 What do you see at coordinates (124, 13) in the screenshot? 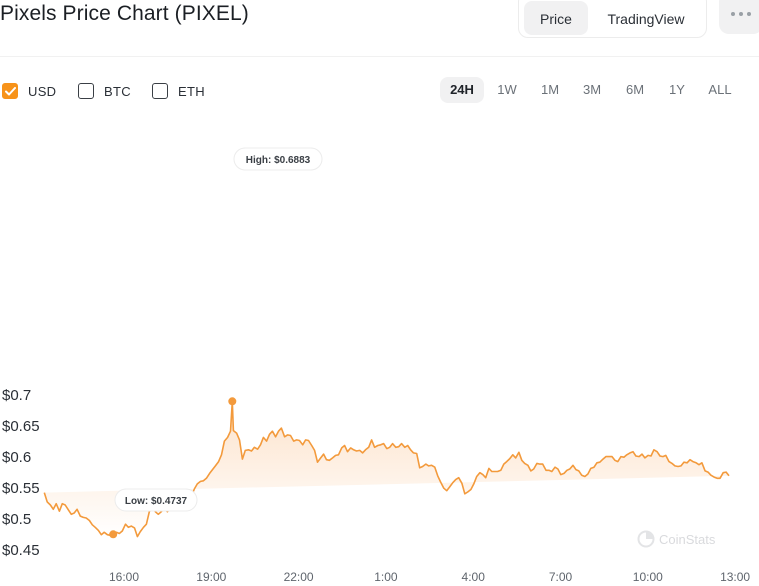
I see `page-title: Pixels Price Chart (PIXEL)` at bounding box center [124, 13].